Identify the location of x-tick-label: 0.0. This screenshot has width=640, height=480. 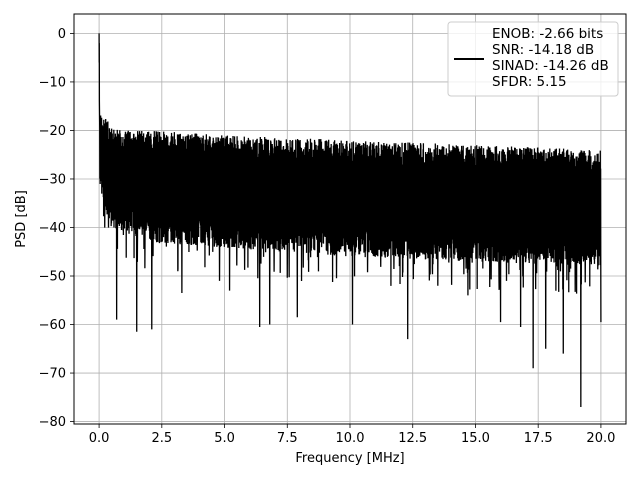
(99, 438).